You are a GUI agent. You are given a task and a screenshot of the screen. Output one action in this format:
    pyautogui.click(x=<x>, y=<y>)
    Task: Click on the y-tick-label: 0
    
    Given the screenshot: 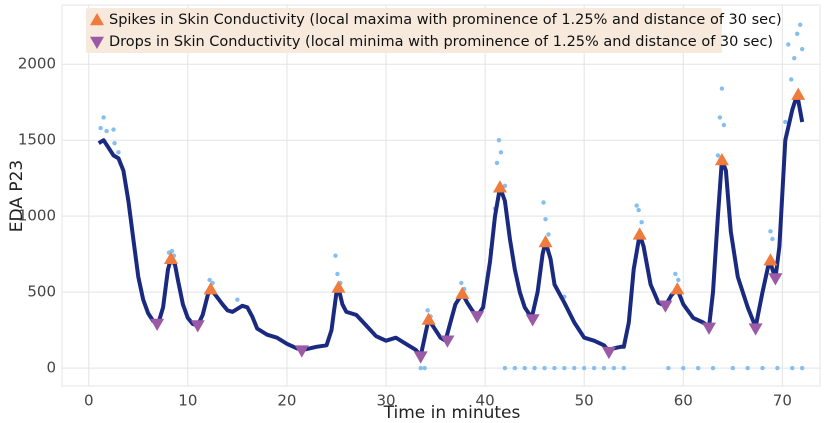 What is the action you would take?
    pyautogui.click(x=51, y=368)
    